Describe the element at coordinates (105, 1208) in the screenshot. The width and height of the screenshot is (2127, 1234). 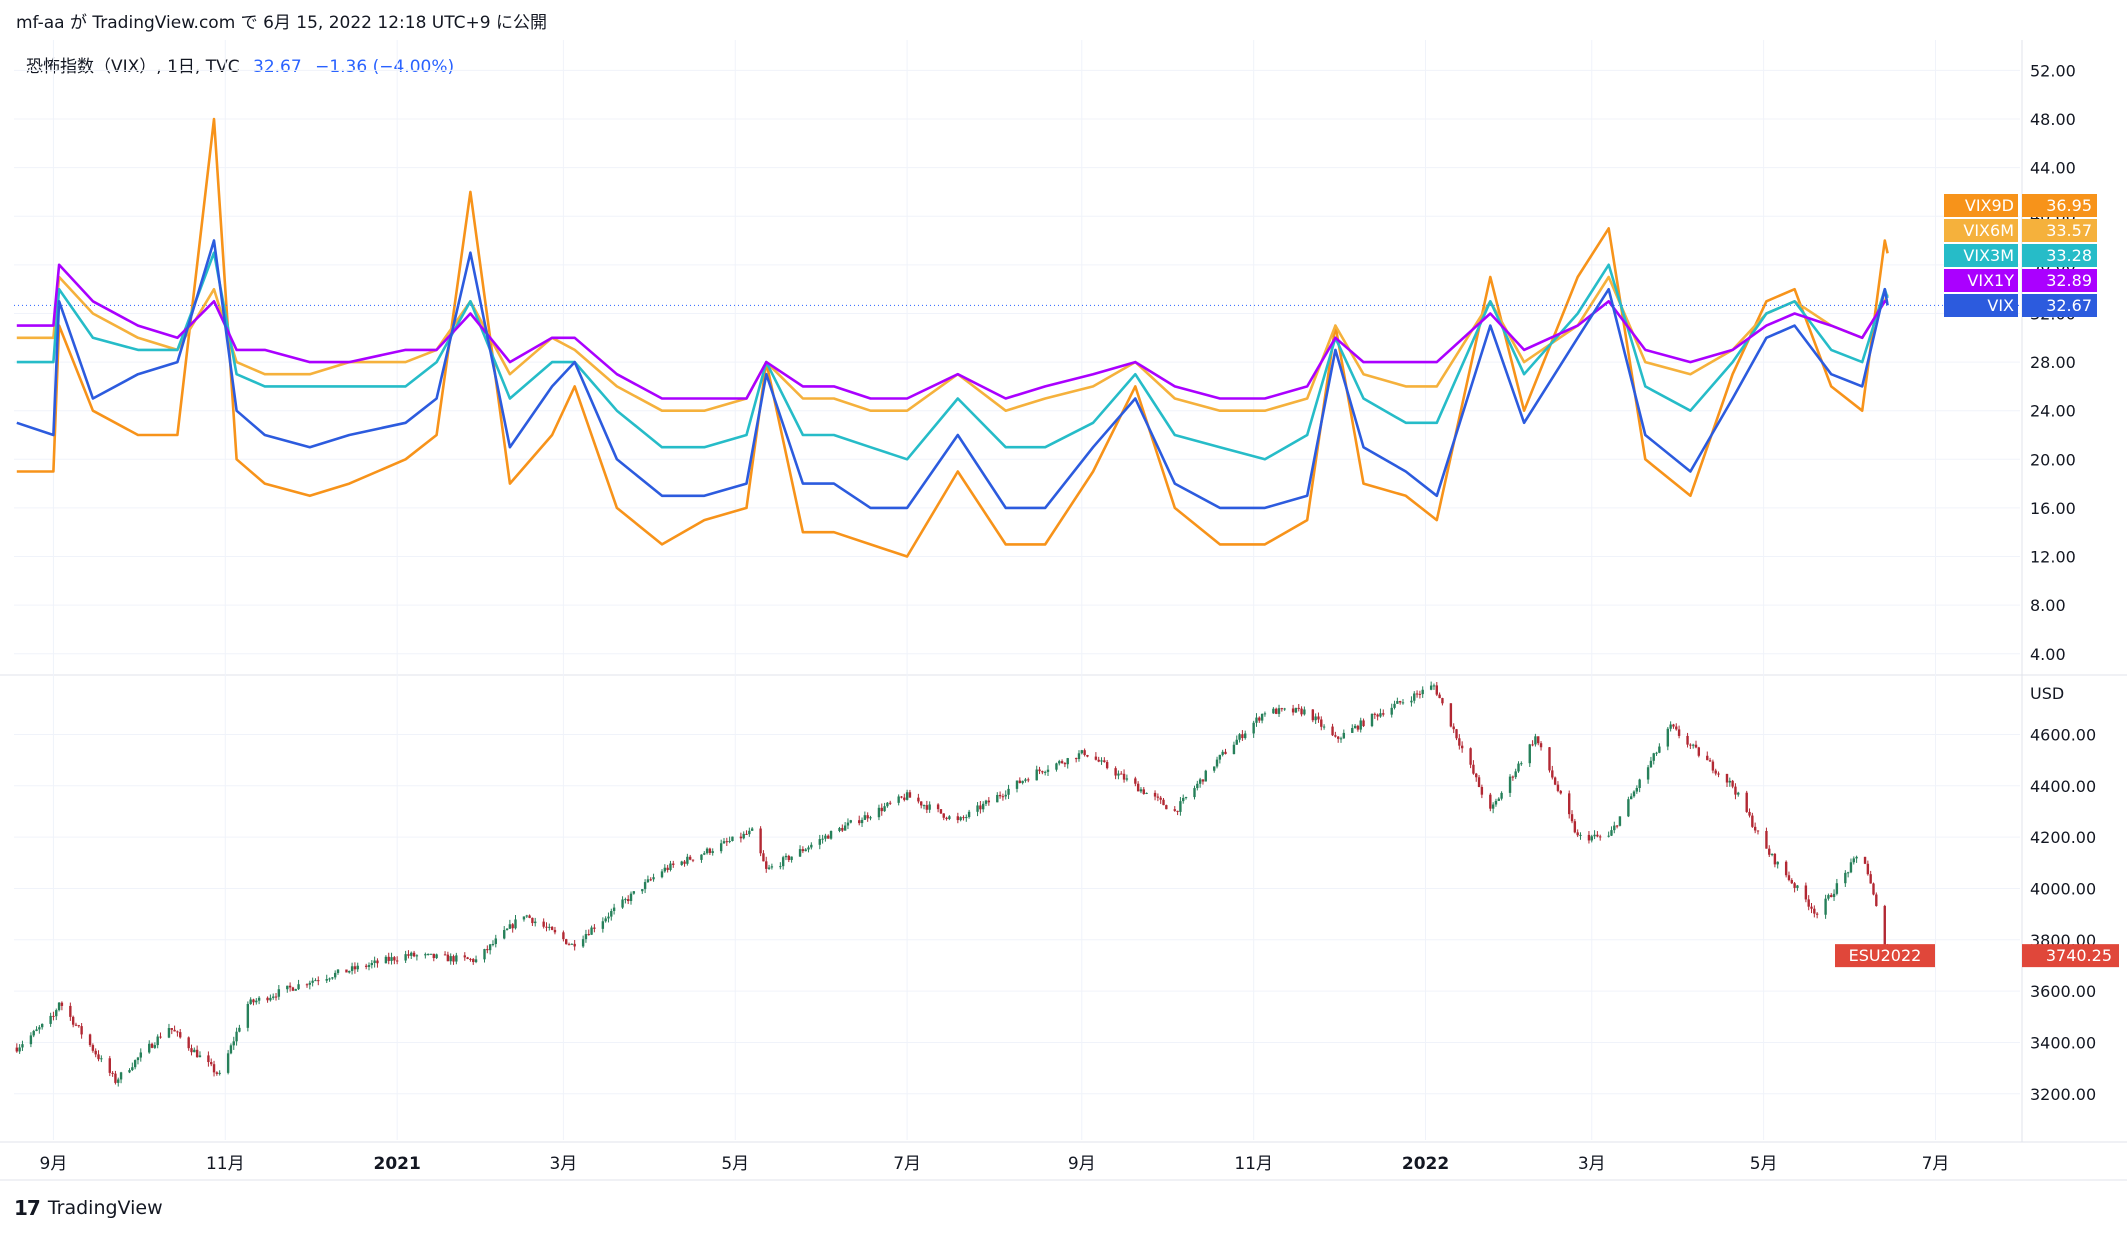
I see `brand-name: TradingView` at that location.